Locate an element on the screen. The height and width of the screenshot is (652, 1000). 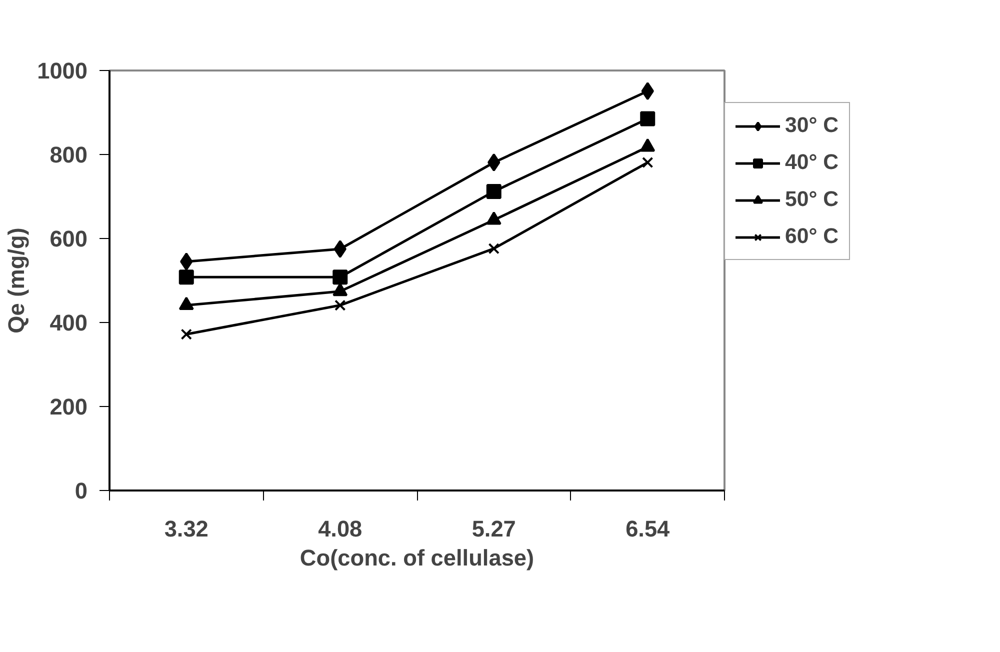
legend-label: 60° C is located at coordinates (812, 236).